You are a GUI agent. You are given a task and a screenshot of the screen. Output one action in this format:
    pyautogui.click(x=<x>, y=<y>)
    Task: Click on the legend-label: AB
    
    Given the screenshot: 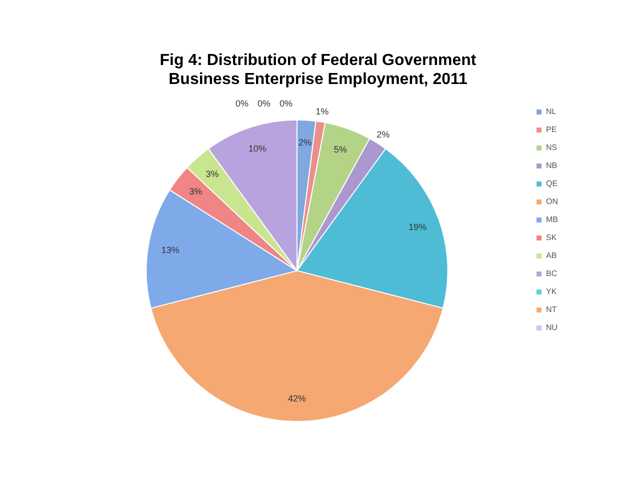 What is the action you would take?
    pyautogui.click(x=551, y=255)
    